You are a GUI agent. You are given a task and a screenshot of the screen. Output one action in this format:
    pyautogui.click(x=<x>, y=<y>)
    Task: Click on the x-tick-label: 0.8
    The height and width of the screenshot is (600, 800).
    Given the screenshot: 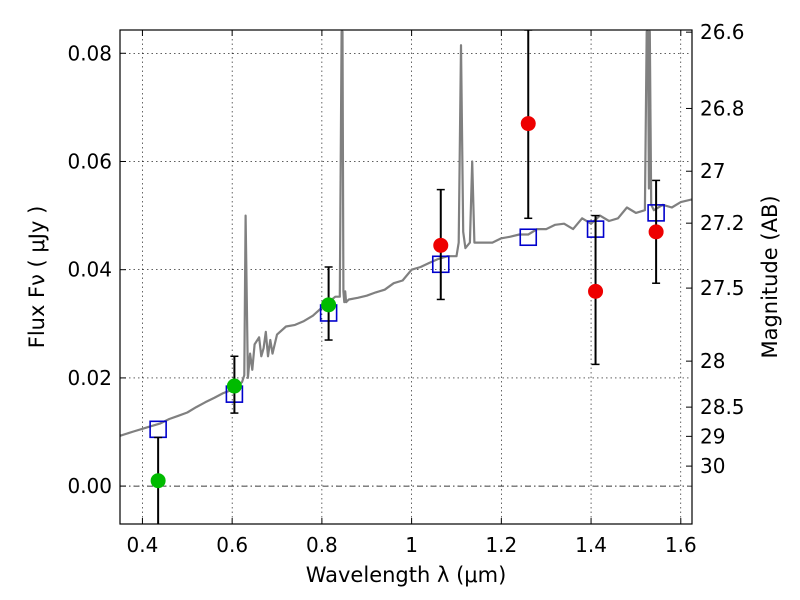 What is the action you would take?
    pyautogui.click(x=322, y=545)
    